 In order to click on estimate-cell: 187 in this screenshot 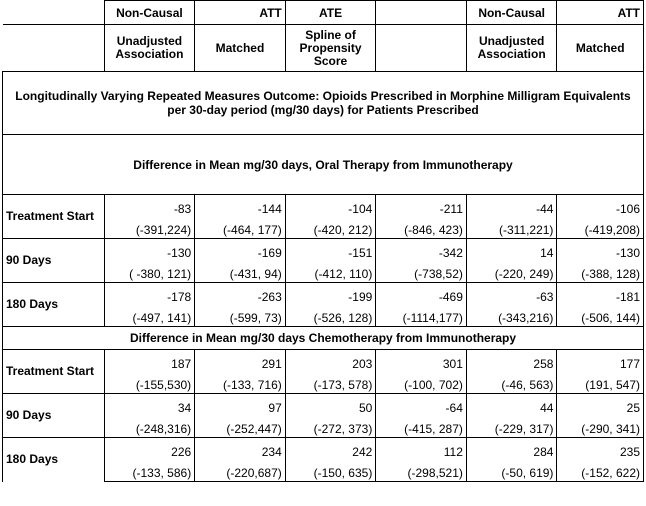, I will do `click(149, 360)`.